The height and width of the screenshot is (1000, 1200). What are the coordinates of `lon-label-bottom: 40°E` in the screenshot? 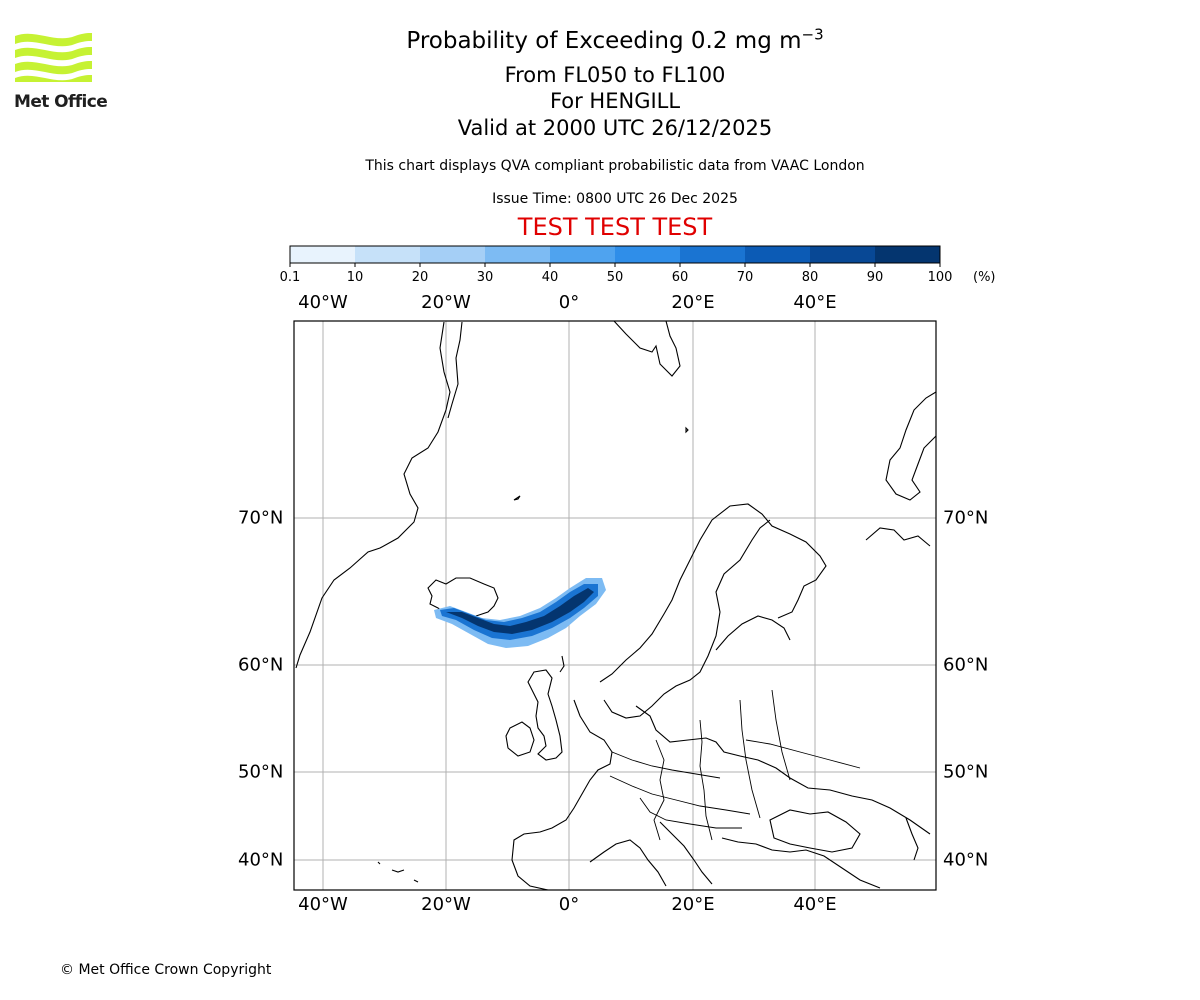 It's located at (815, 904).